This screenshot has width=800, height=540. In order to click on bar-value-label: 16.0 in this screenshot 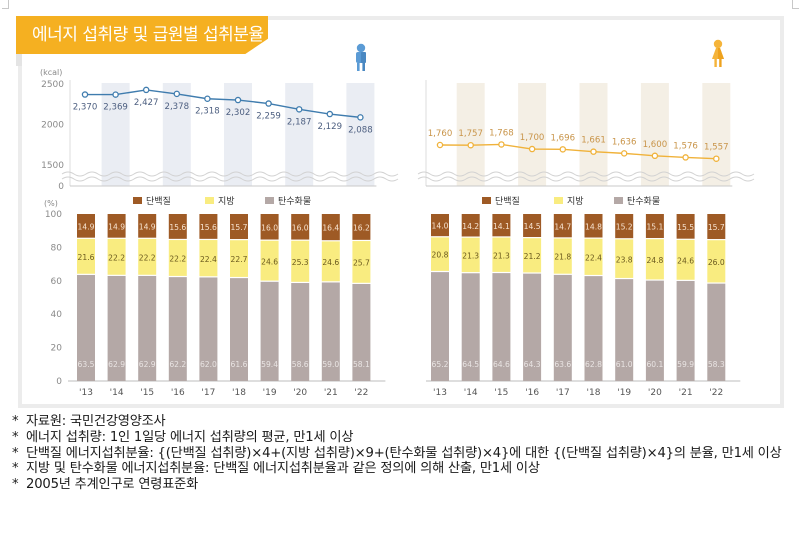, I will do `click(300, 227)`.